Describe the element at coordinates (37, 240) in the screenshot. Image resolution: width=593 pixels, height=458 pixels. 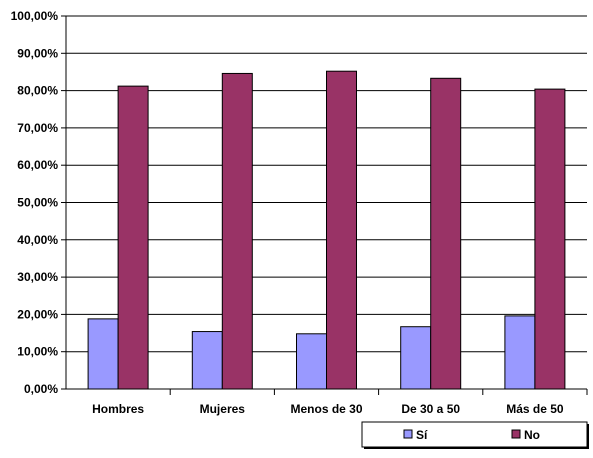
I see `y-tick-label: 40,00%` at that location.